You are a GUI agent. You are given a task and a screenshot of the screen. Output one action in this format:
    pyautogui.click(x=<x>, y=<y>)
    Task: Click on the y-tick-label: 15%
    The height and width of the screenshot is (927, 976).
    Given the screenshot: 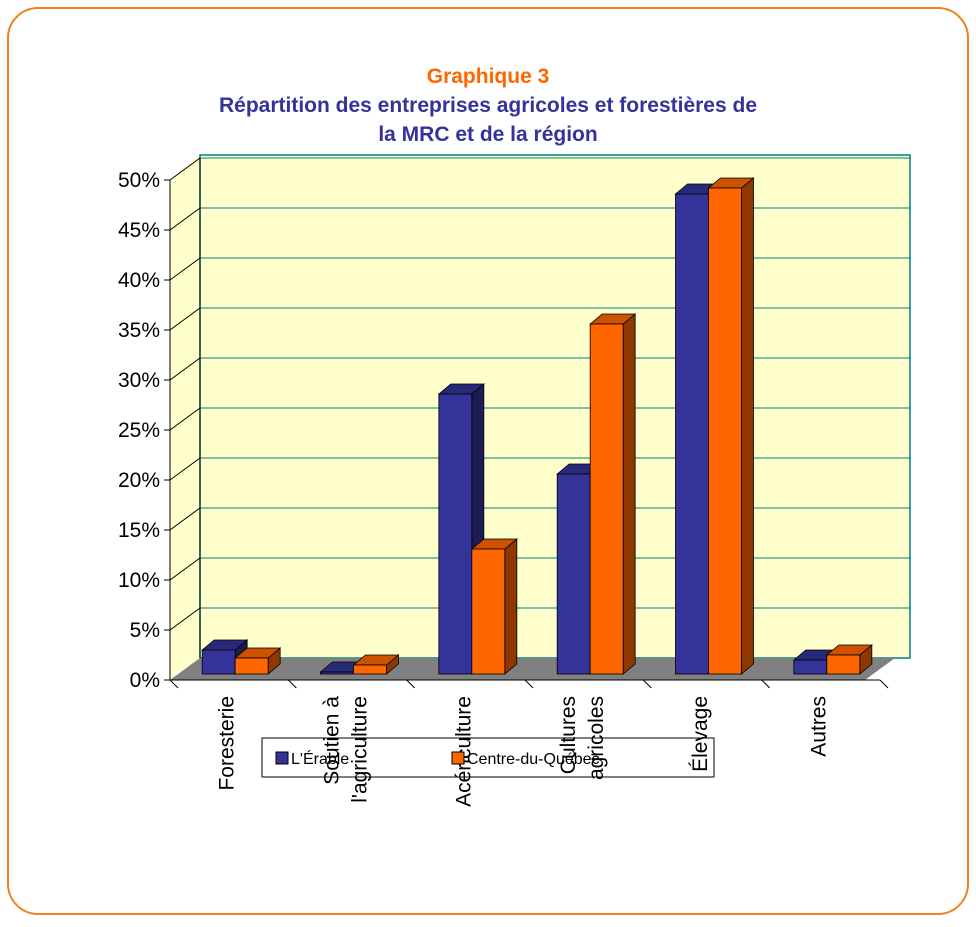 What is the action you would take?
    pyautogui.click(x=139, y=530)
    